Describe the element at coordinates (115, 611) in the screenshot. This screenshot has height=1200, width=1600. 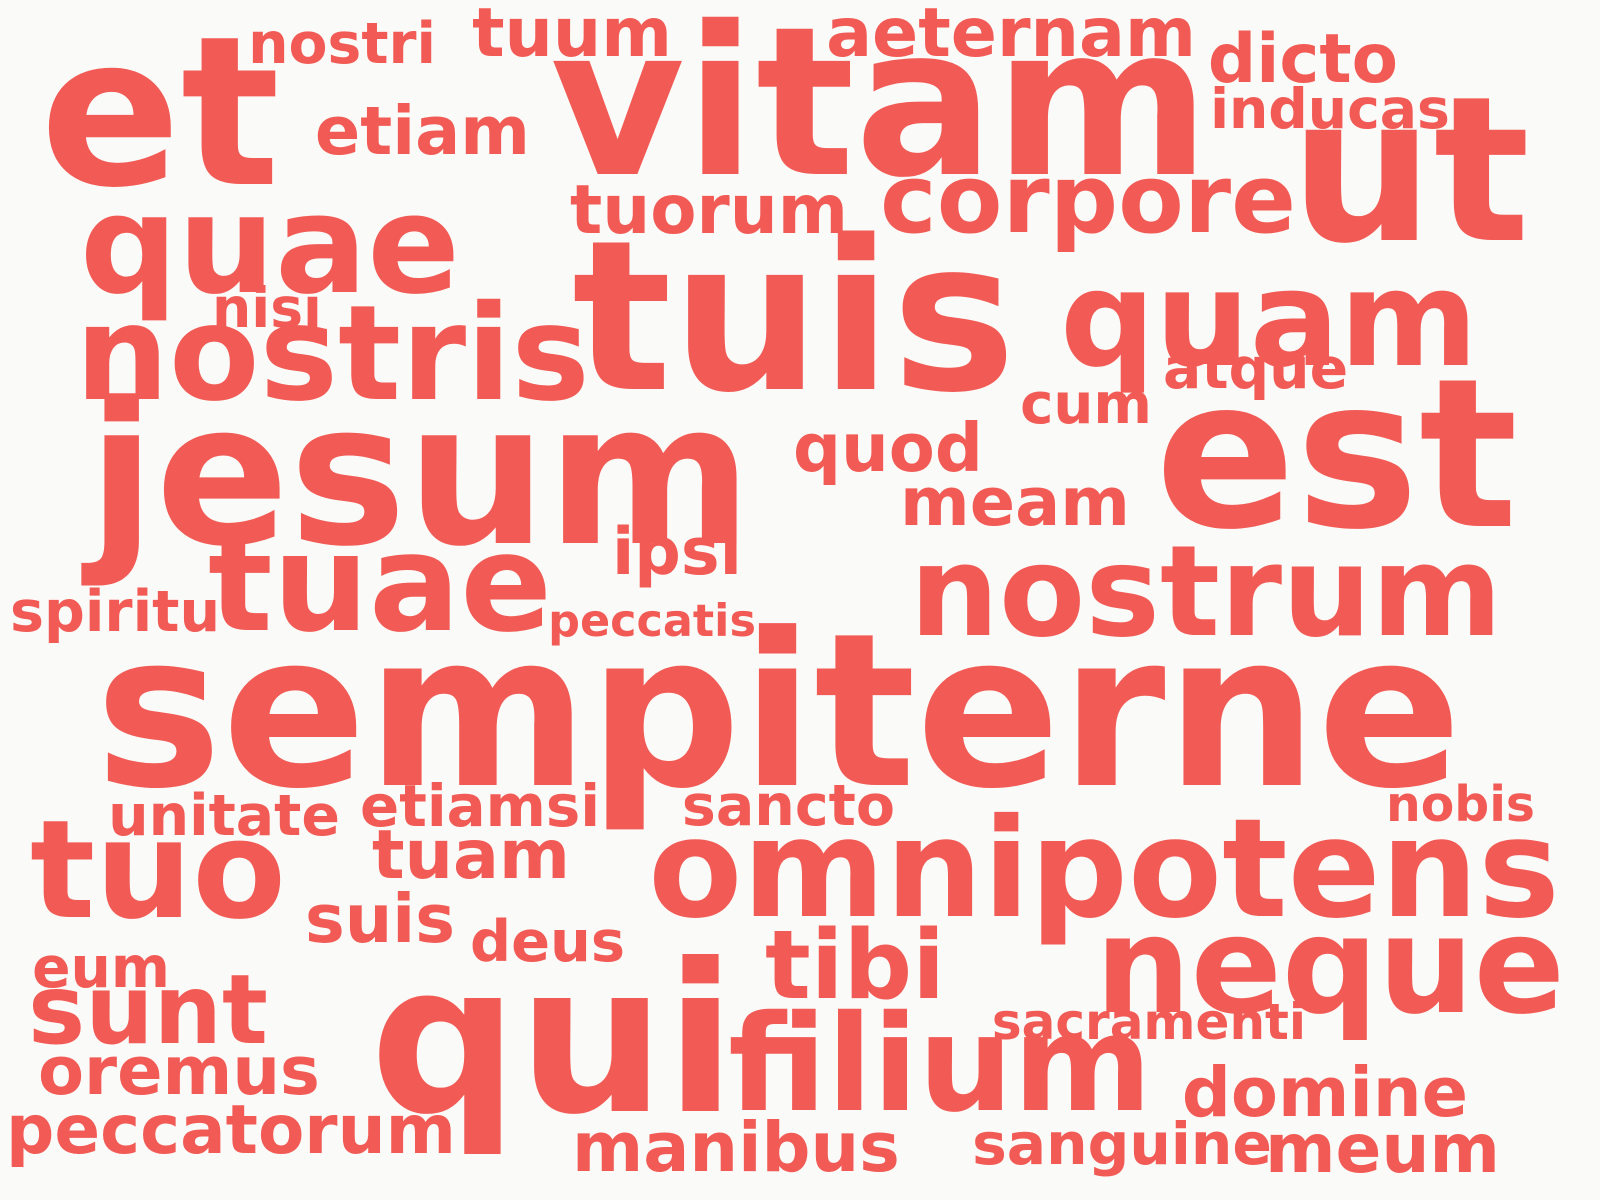
I see `word-spiritu: spiritu` at that location.